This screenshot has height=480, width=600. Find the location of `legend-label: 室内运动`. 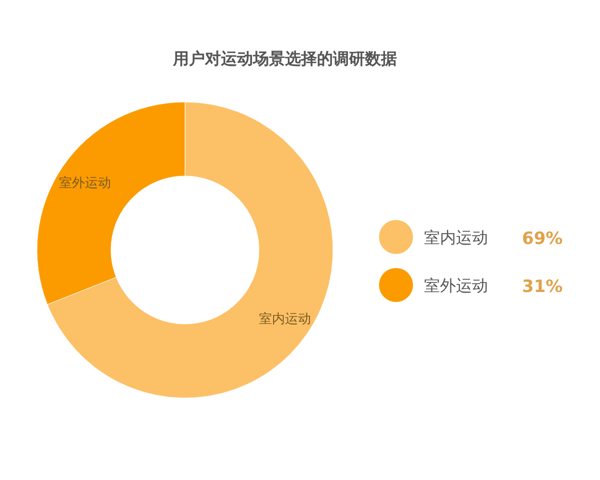

legend-label: 室内运动 is located at coordinates (456, 237).